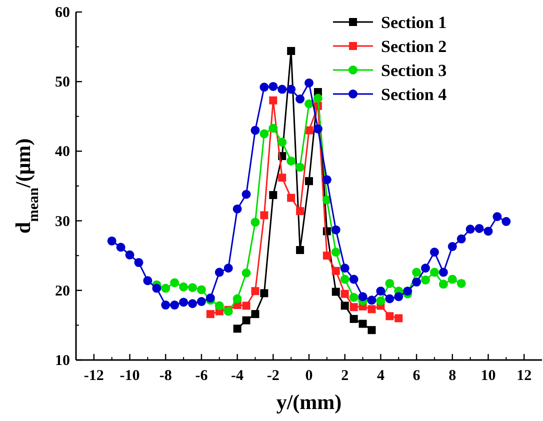 The width and height of the screenshot is (543, 421). I want to click on y-tick-label: 40, so click(62, 152).